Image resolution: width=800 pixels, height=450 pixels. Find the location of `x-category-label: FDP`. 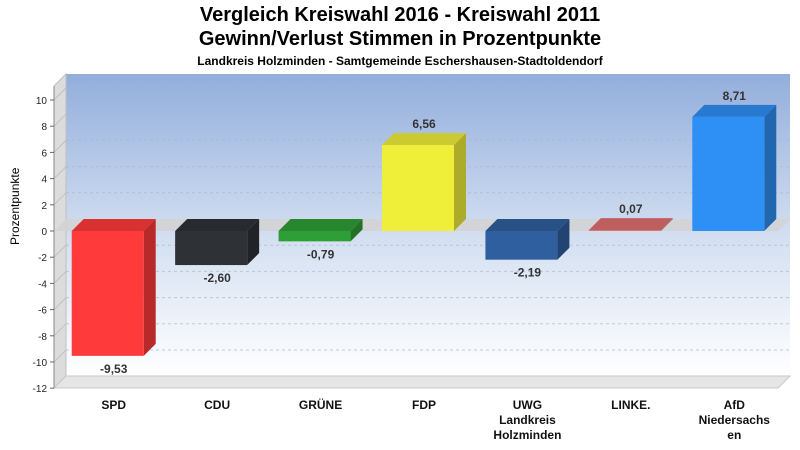

x-category-label: FDP is located at coordinates (424, 405).